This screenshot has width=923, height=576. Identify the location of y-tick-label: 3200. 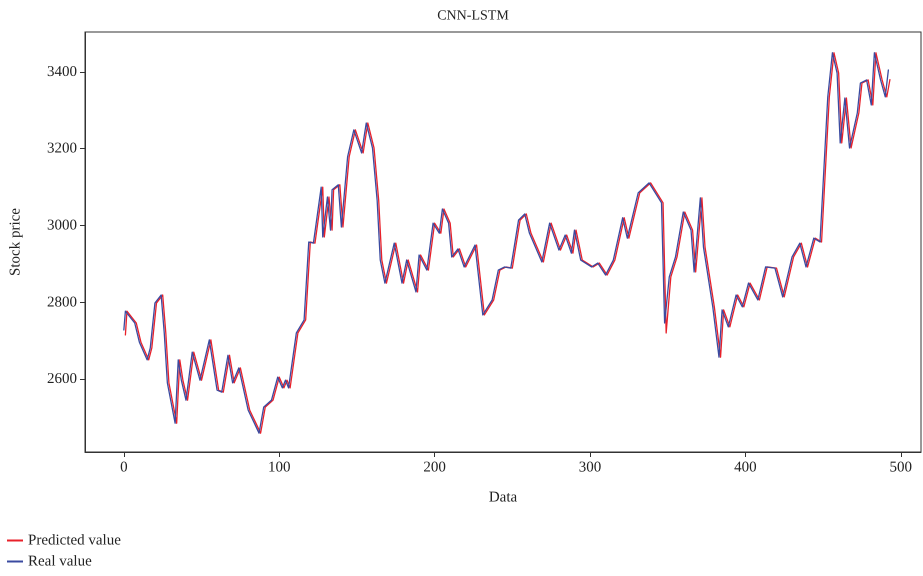
(62, 148).